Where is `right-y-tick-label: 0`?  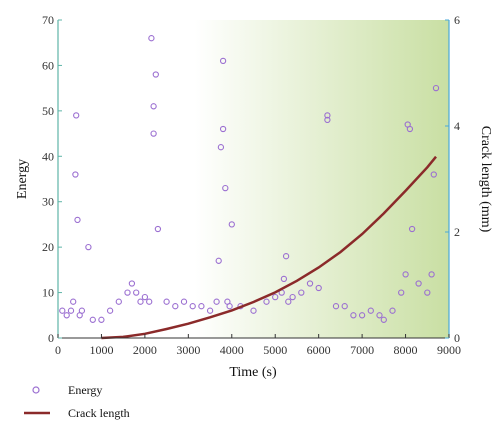
right-y-tick-label: 0 is located at coordinates (457, 338).